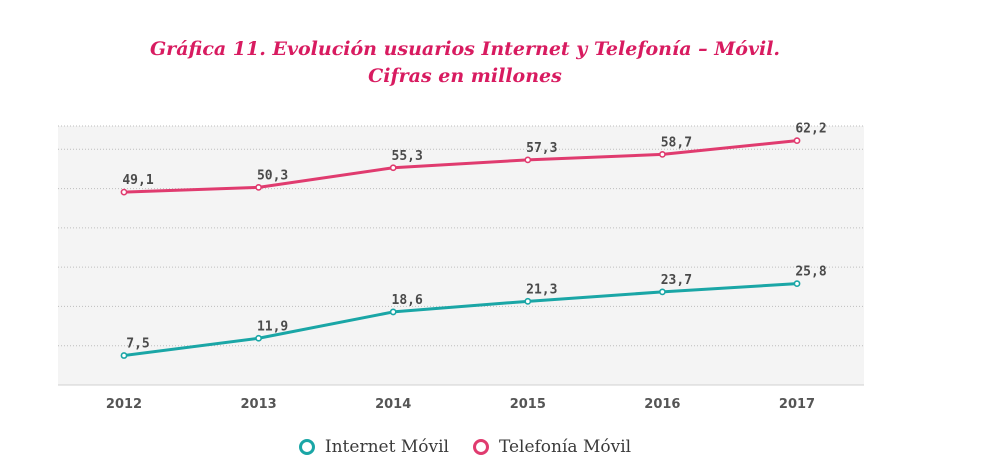  Describe the element at coordinates (386, 447) in the screenshot. I see `legend-label-internet: Internet Móvil` at that location.